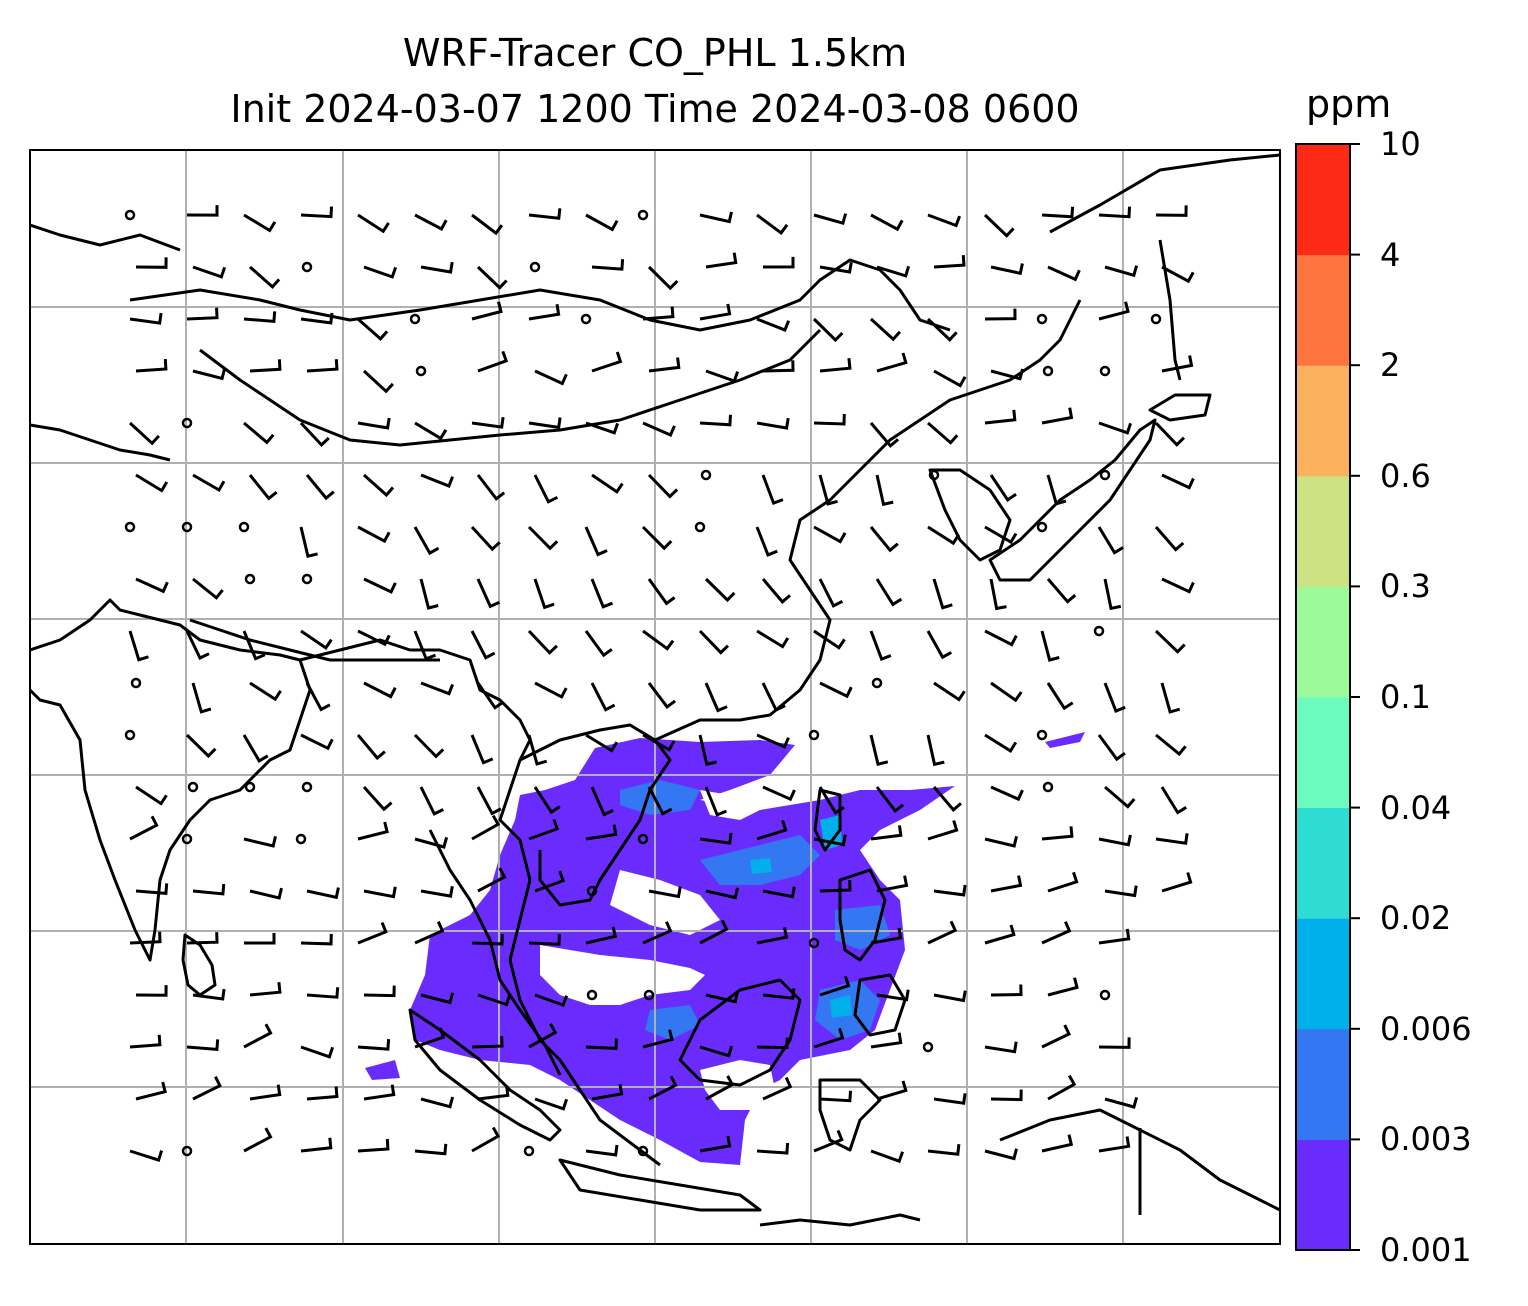  I want to click on coast-sakhalin, so click(1170, 310).